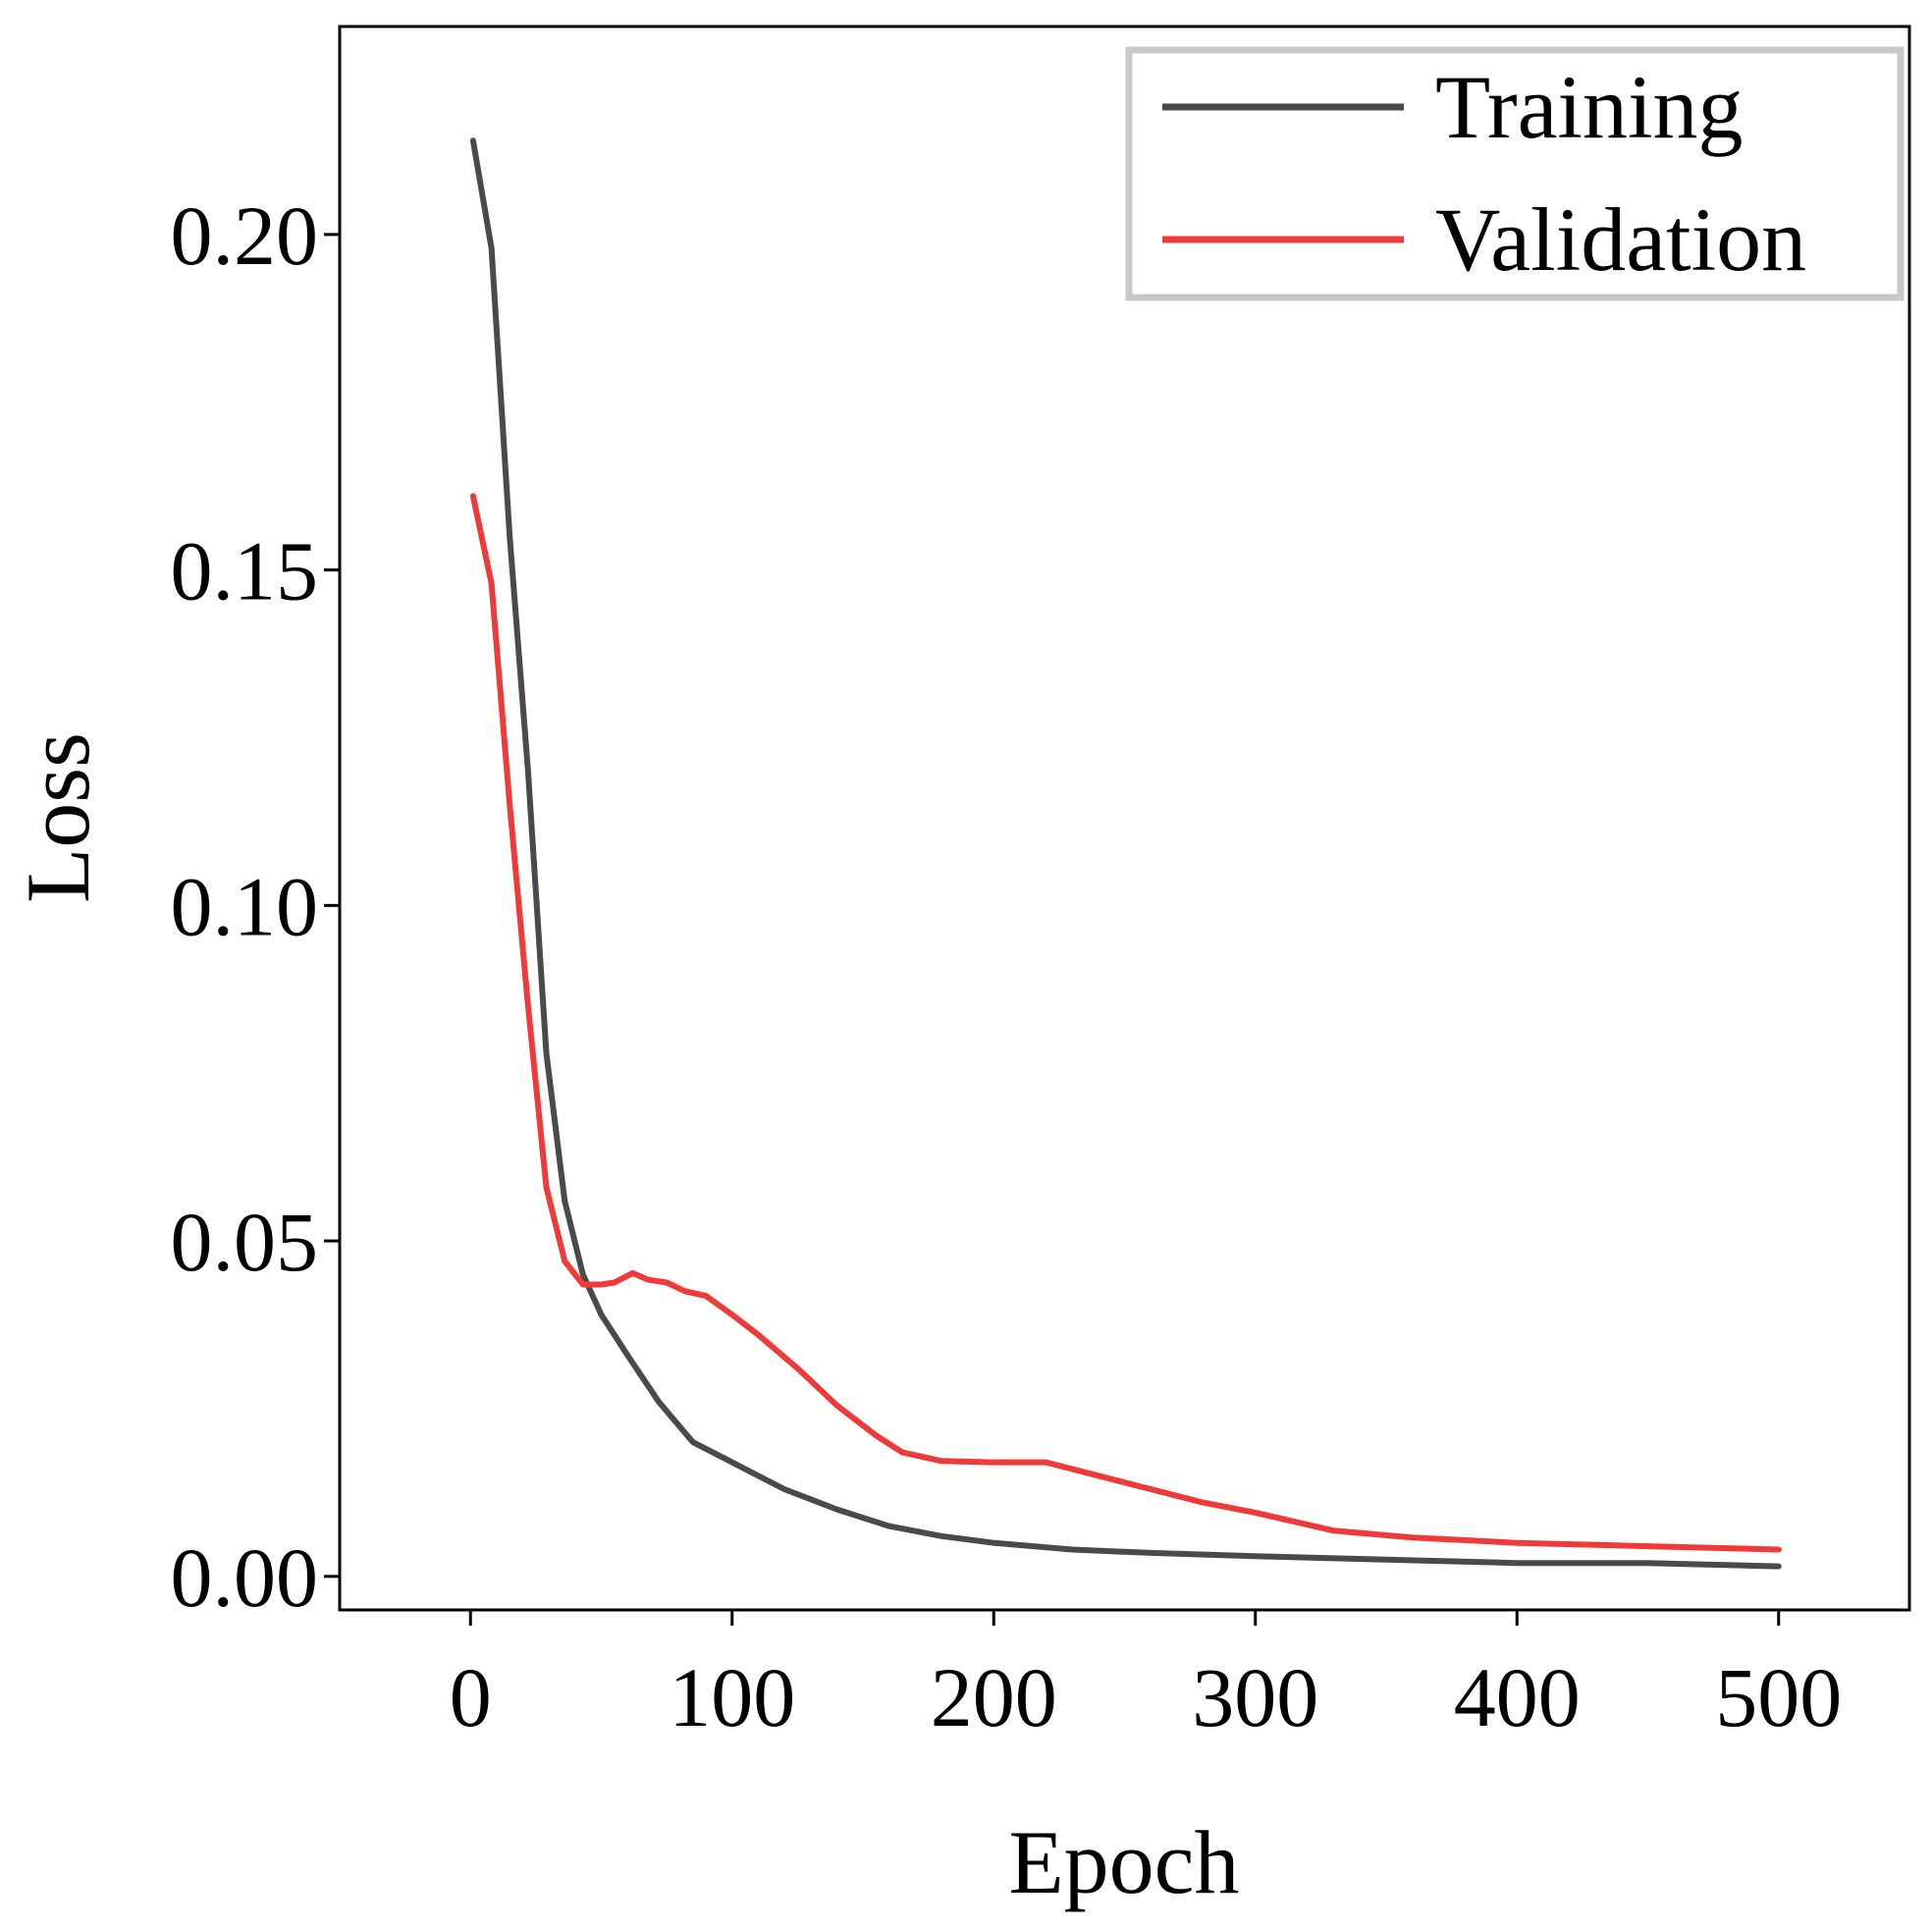  Describe the element at coordinates (58, 817) in the screenshot. I see `y-axis-title: Loss` at that location.